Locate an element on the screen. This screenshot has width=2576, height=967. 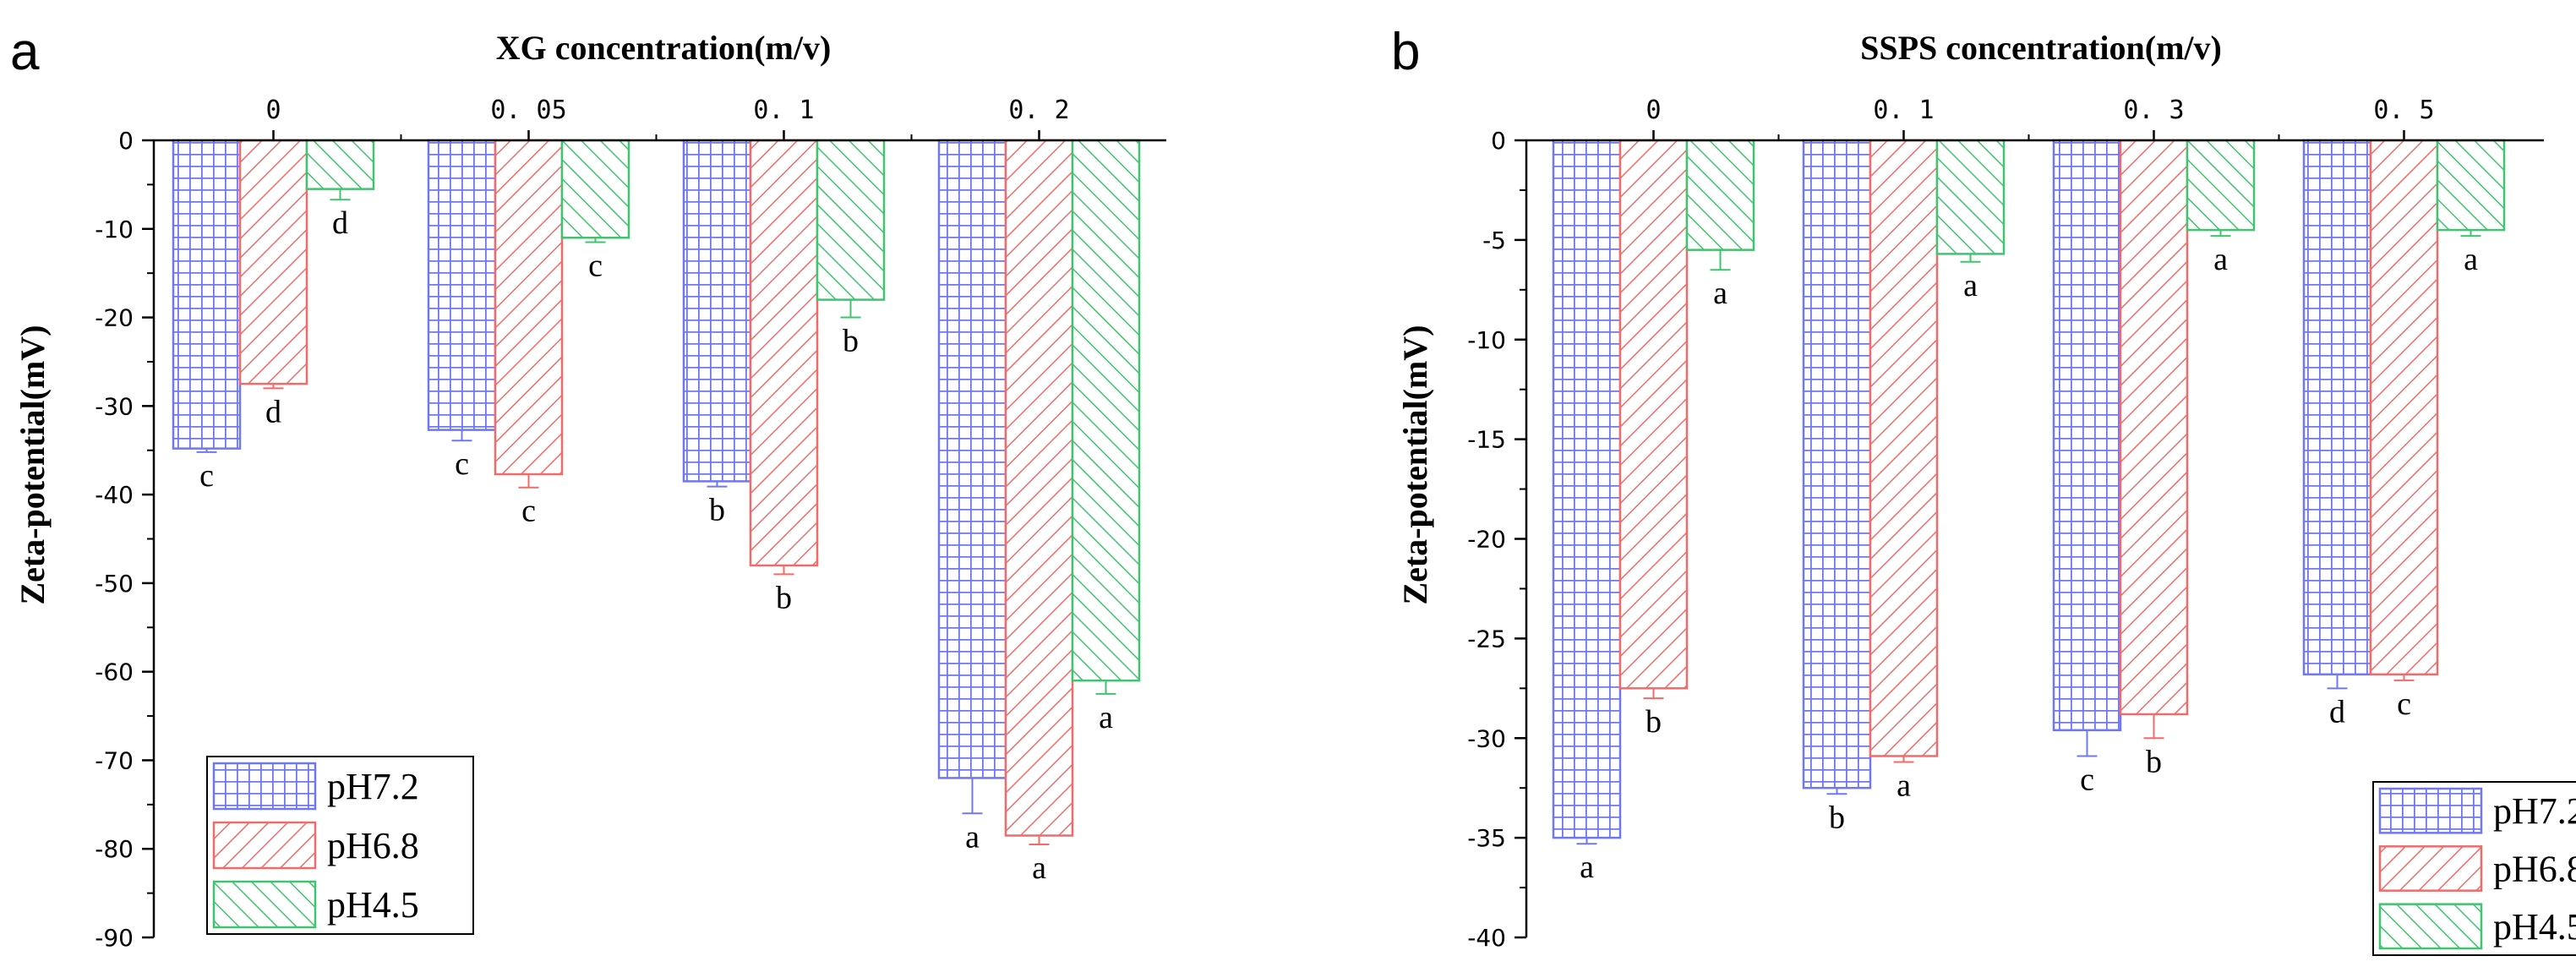
chart-a-ytick-label: 0 is located at coordinates (126, 141).